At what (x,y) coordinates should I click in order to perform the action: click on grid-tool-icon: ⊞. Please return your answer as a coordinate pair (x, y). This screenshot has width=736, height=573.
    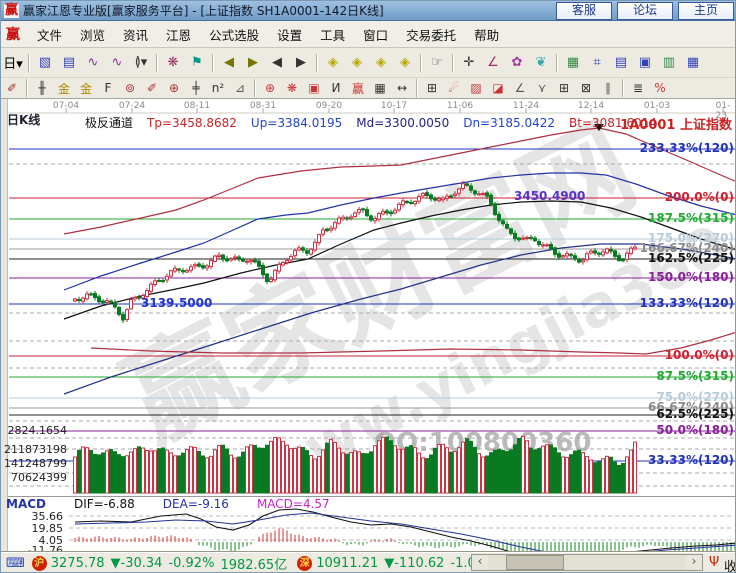
    Looking at the image, I should click on (564, 88).